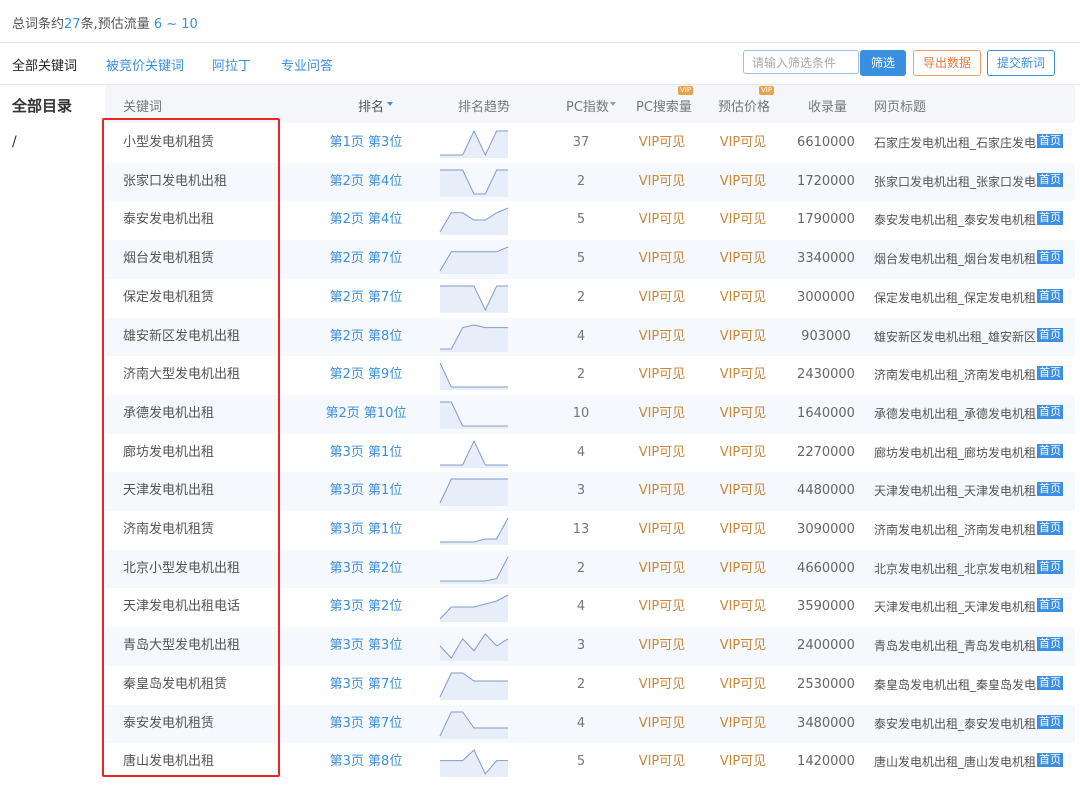 The height and width of the screenshot is (790, 1080). I want to click on tab: 被竞价关键词, so click(145, 66).